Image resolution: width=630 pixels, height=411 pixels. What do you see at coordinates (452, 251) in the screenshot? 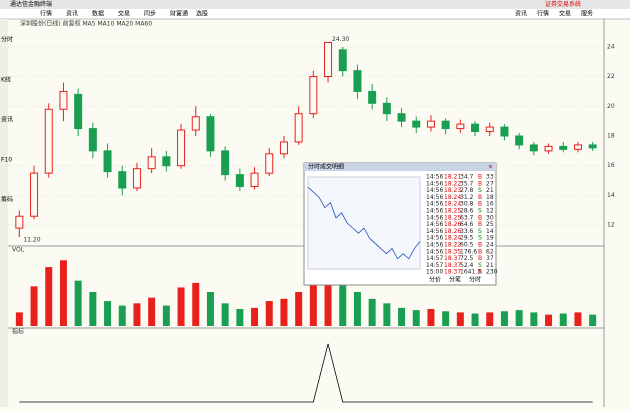
I see `tick-cell: 18.35` at bounding box center [452, 251].